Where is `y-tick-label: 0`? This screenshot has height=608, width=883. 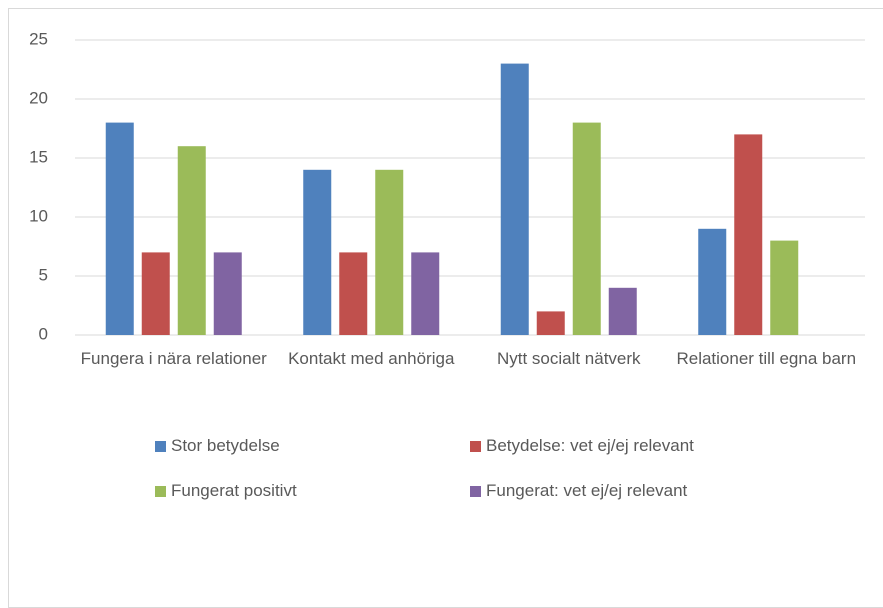 y-tick-label: 0 is located at coordinates (43, 333).